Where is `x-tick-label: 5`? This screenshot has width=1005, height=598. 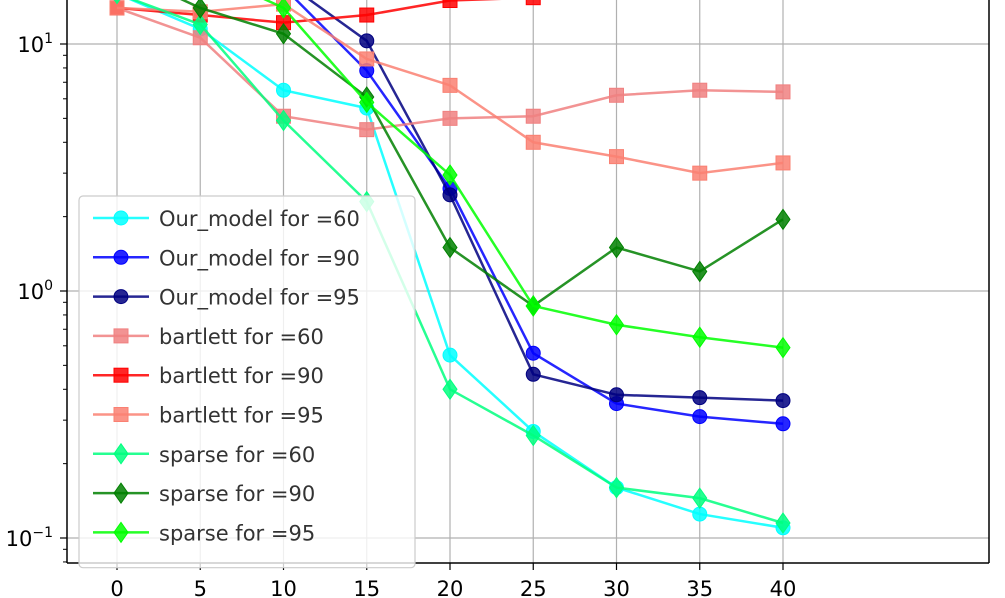 x-tick-label: 5 is located at coordinates (200, 587).